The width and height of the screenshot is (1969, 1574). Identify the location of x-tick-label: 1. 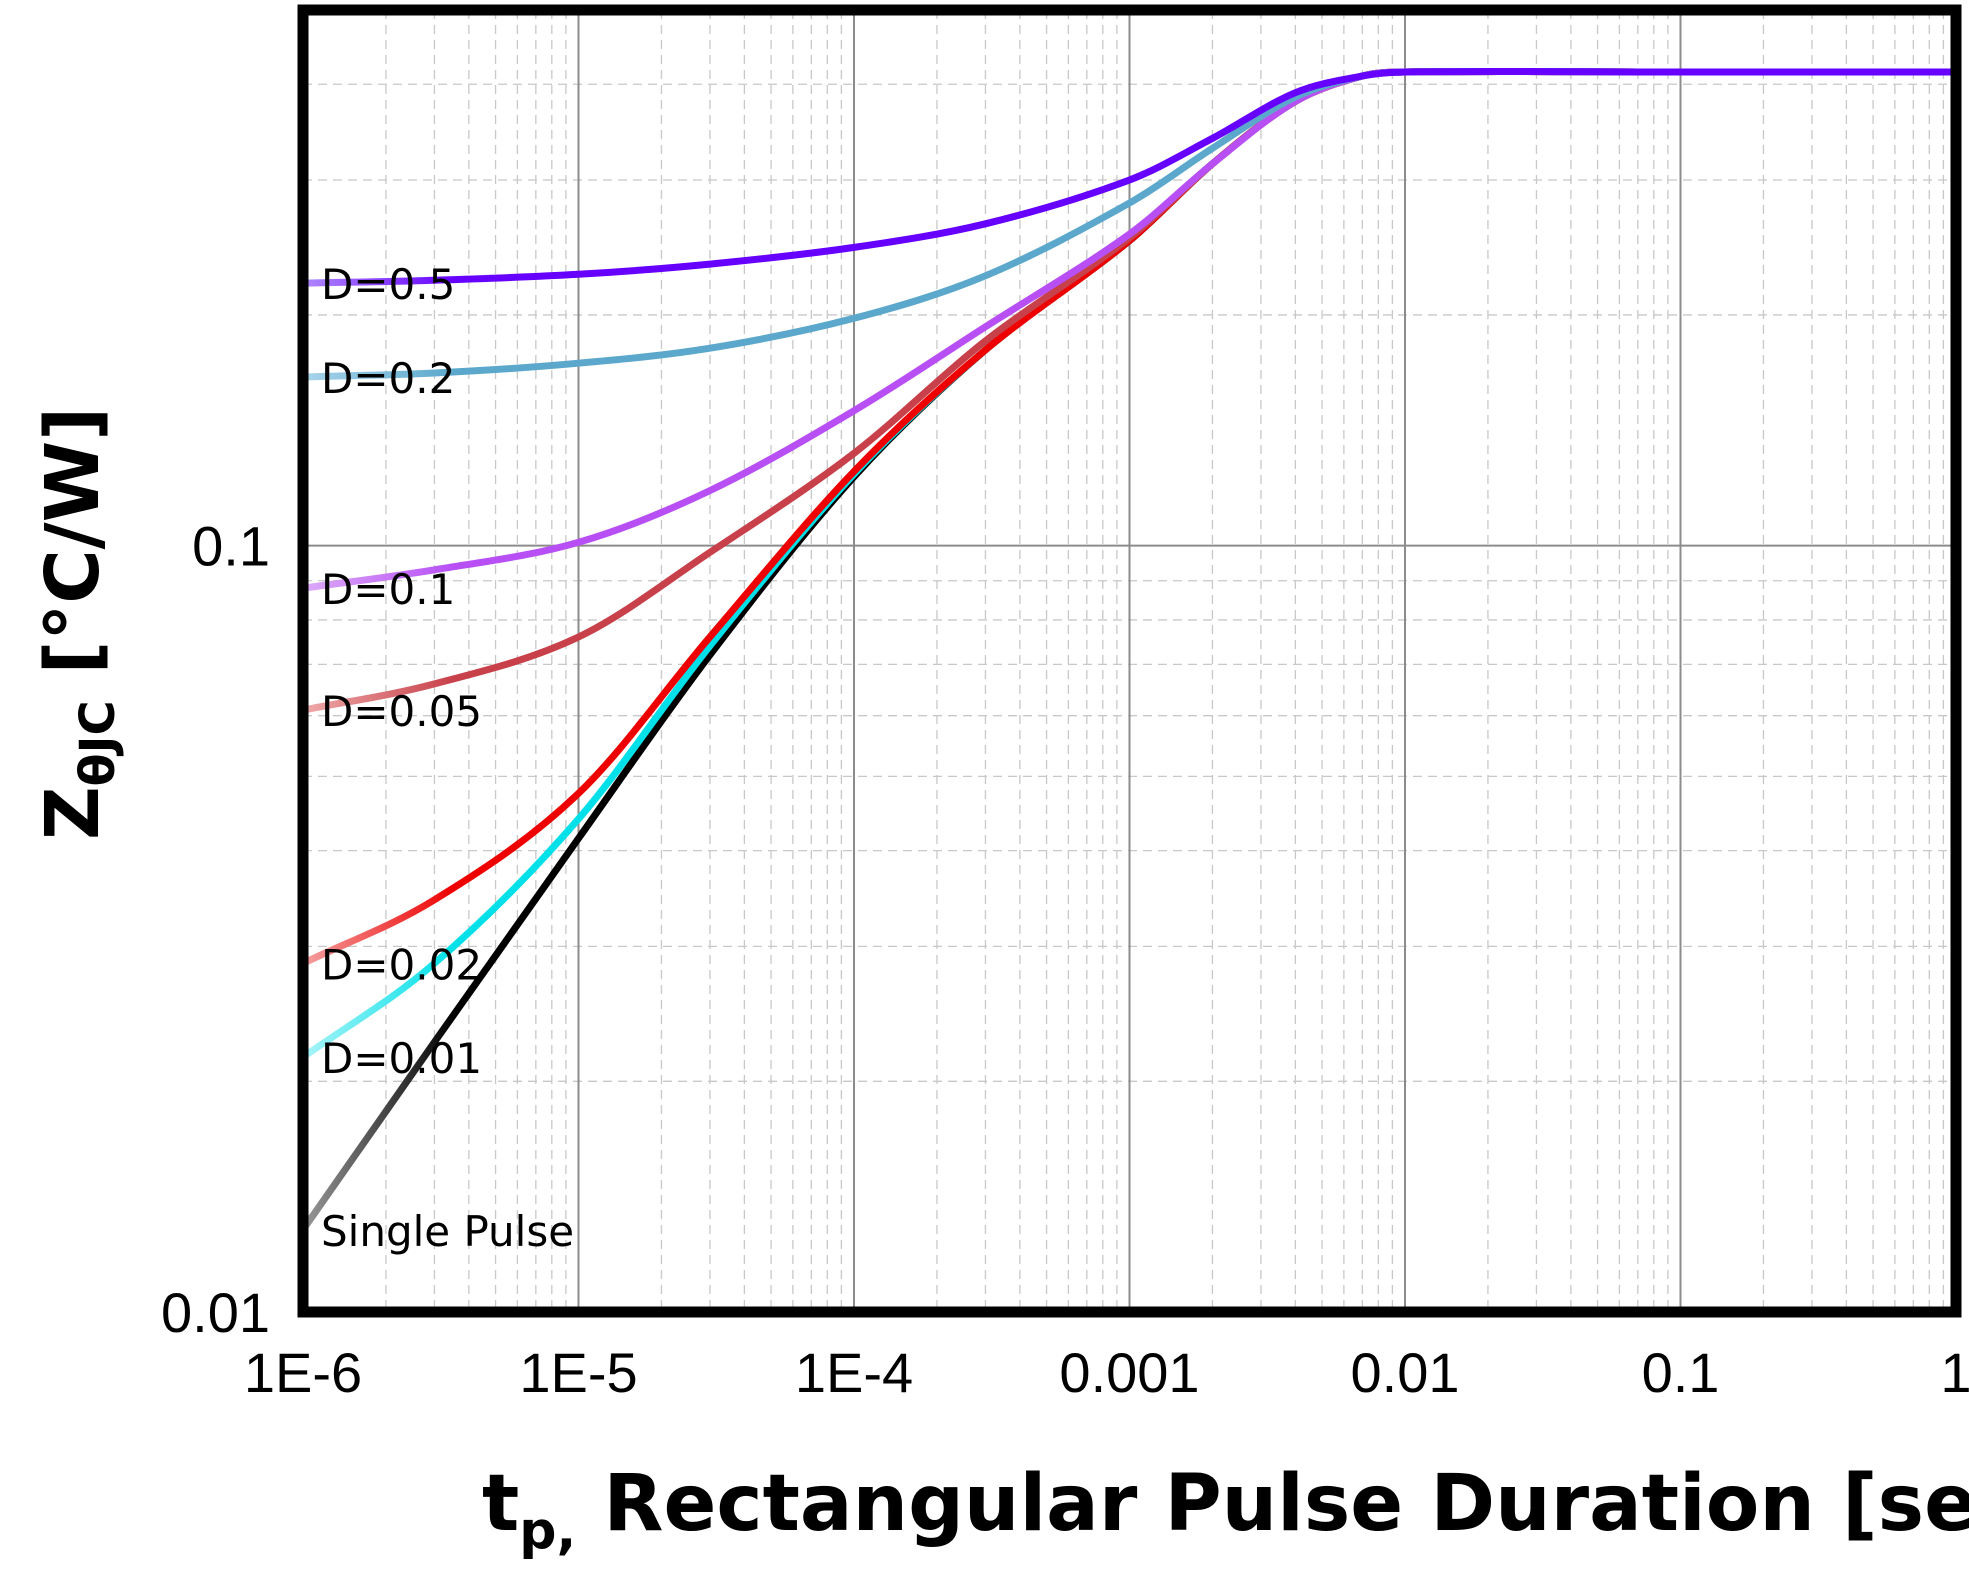
(1954, 1372).